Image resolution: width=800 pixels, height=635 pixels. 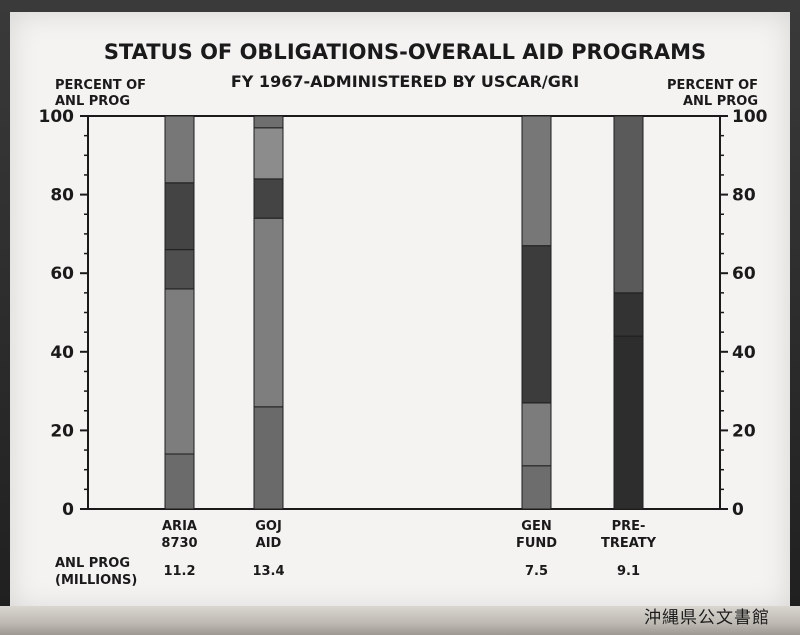 I want to click on anl-prog-value: 7.5, so click(x=536, y=571).